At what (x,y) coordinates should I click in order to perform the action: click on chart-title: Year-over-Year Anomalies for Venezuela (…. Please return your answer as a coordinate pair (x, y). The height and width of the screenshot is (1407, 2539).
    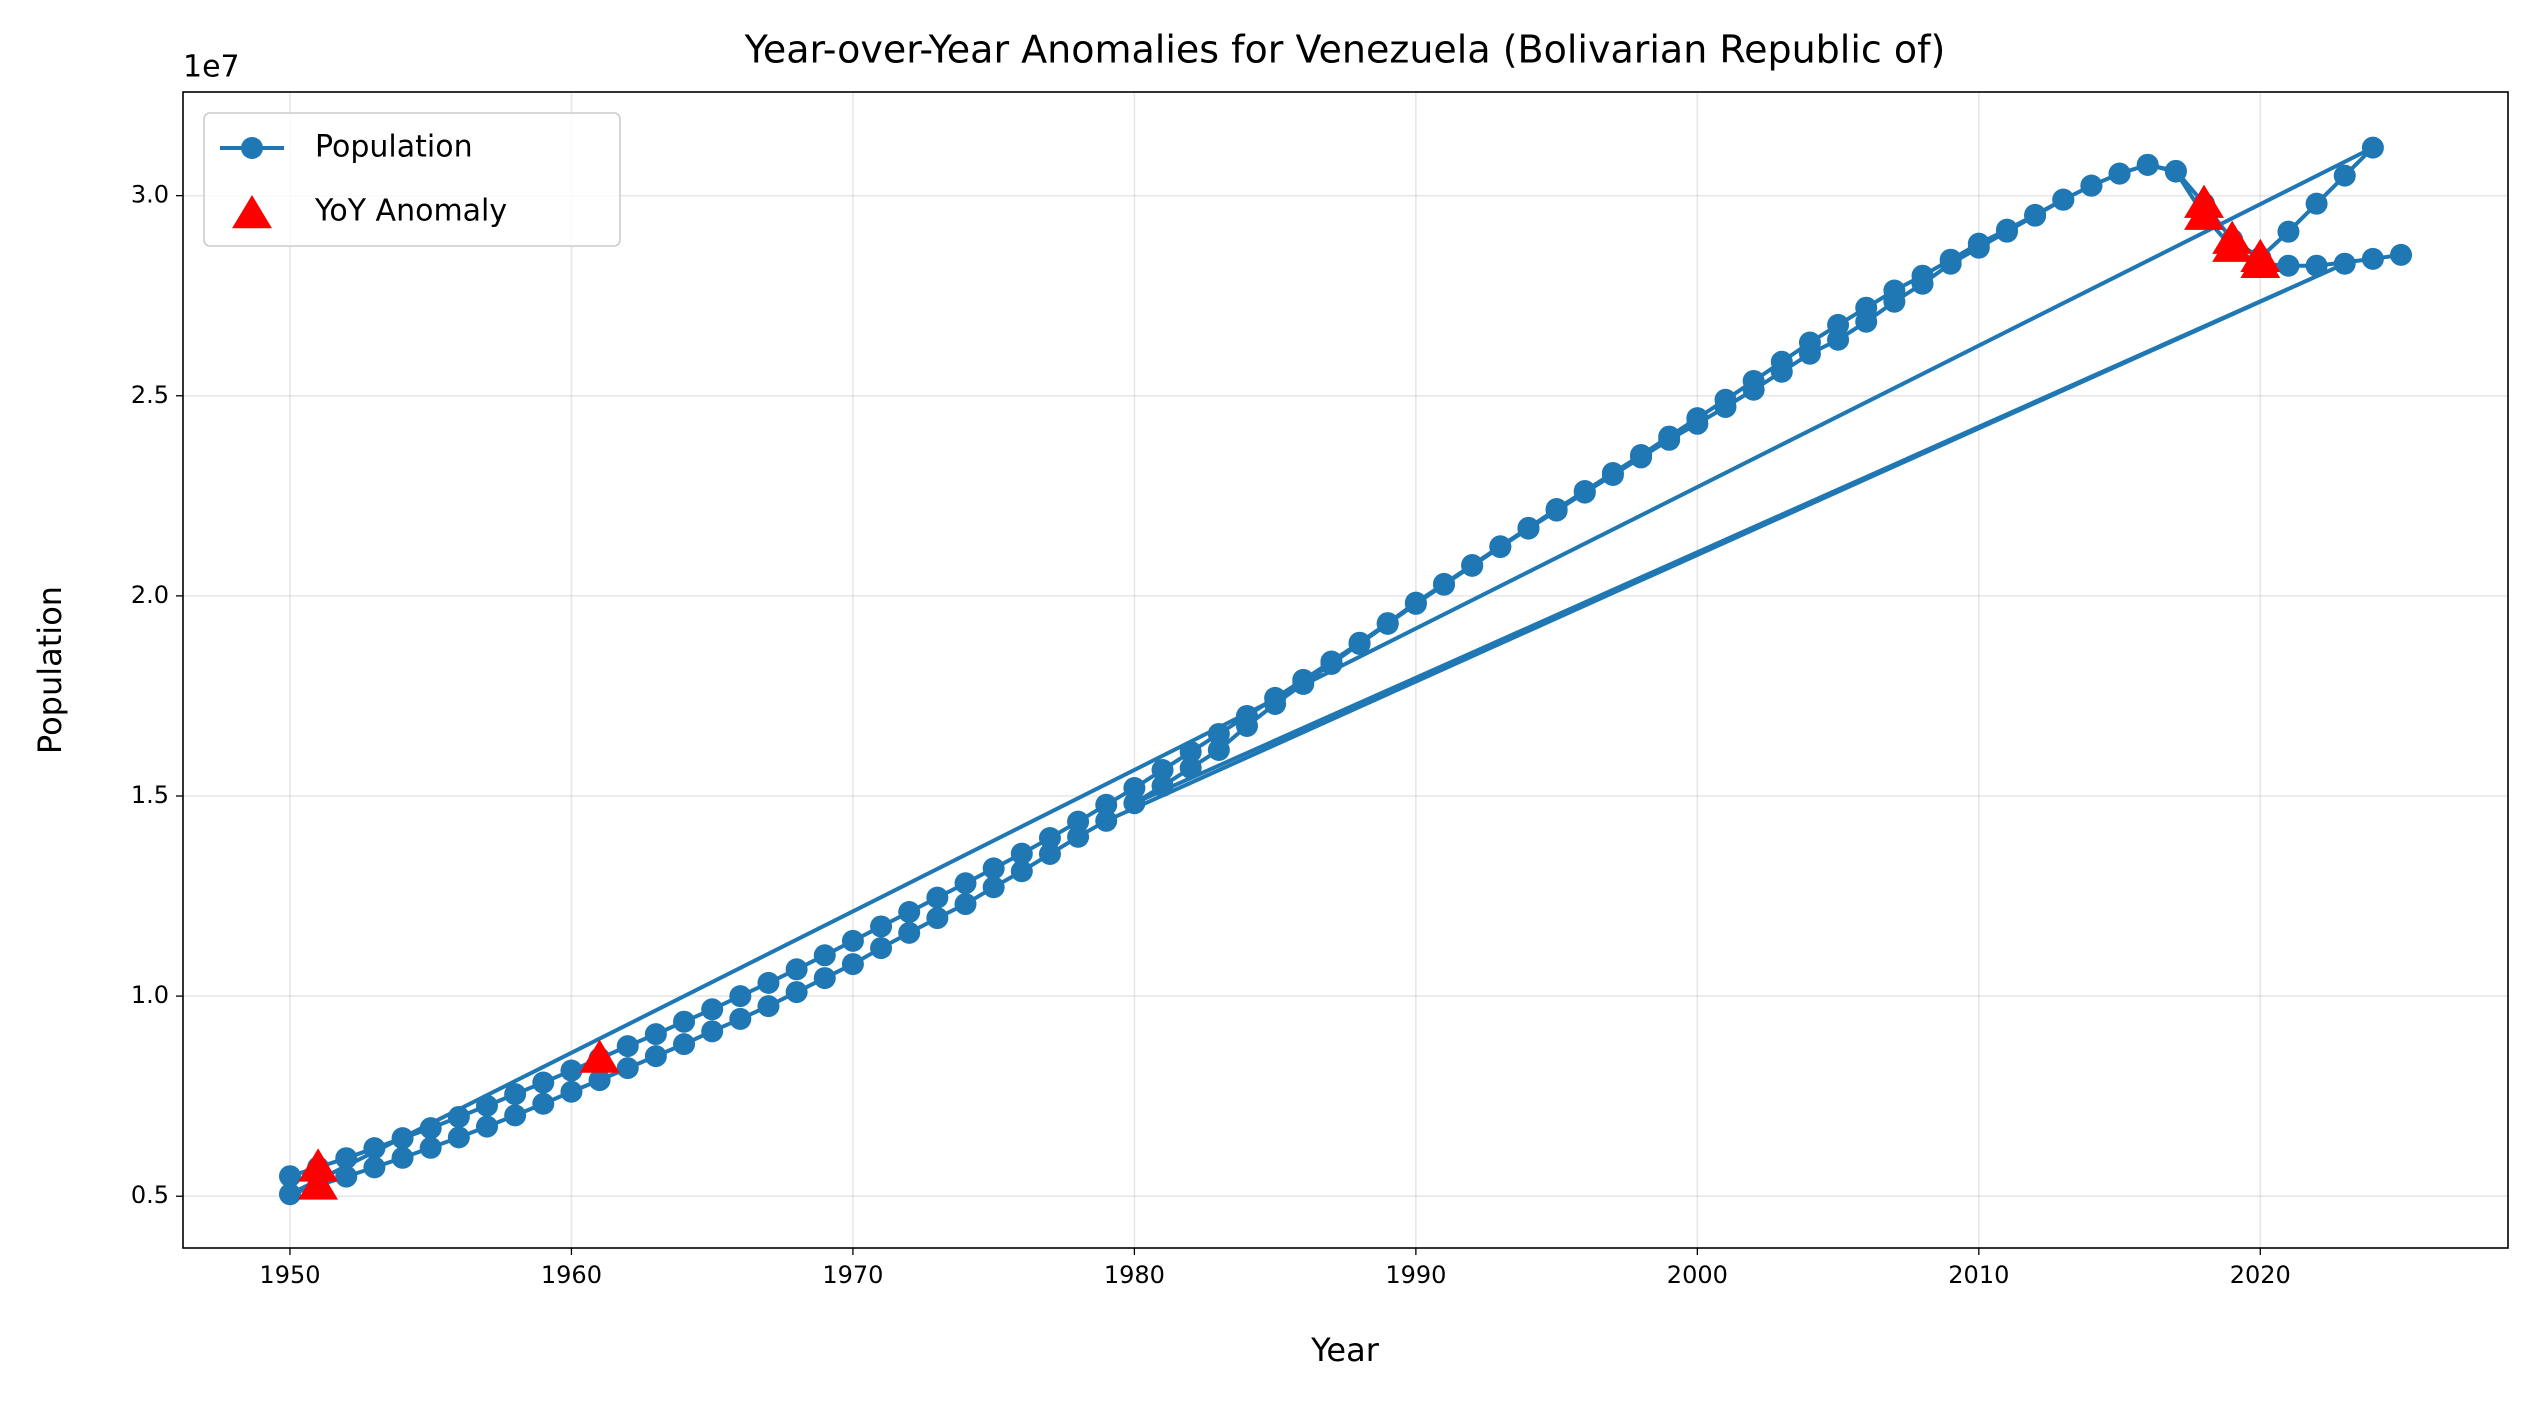
    Looking at the image, I should click on (1345, 50).